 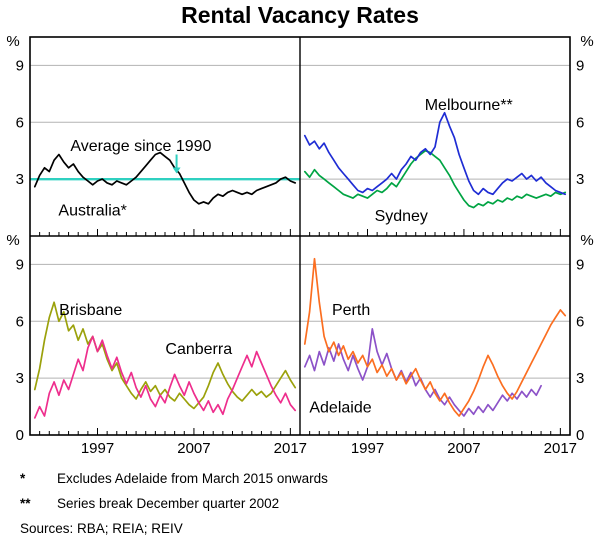 What do you see at coordinates (25, 503) in the screenshot?
I see `footnote-2-marker: **` at bounding box center [25, 503].